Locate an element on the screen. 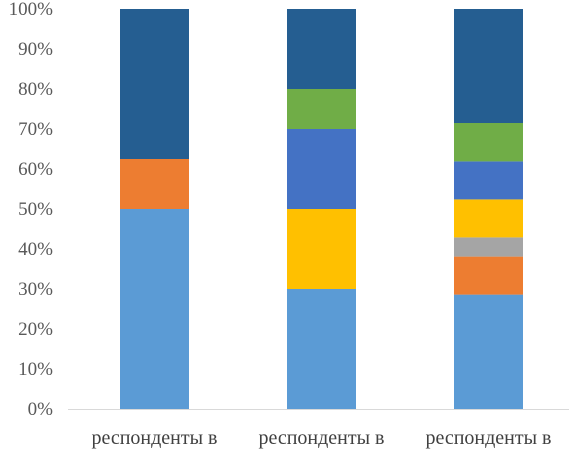  y-tick-label: 70% is located at coordinates (35, 129).